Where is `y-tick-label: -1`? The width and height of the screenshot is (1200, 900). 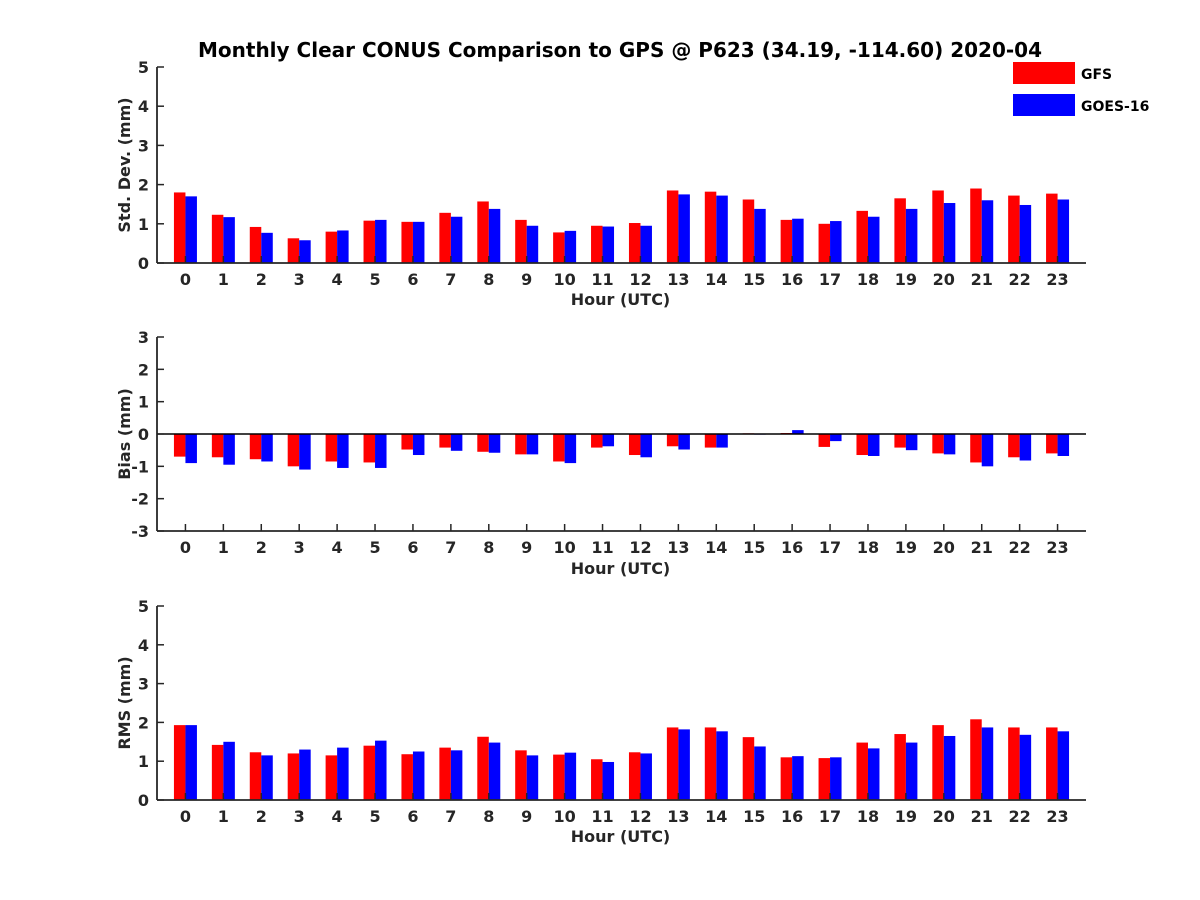 y-tick-label: -1 is located at coordinates (140, 466).